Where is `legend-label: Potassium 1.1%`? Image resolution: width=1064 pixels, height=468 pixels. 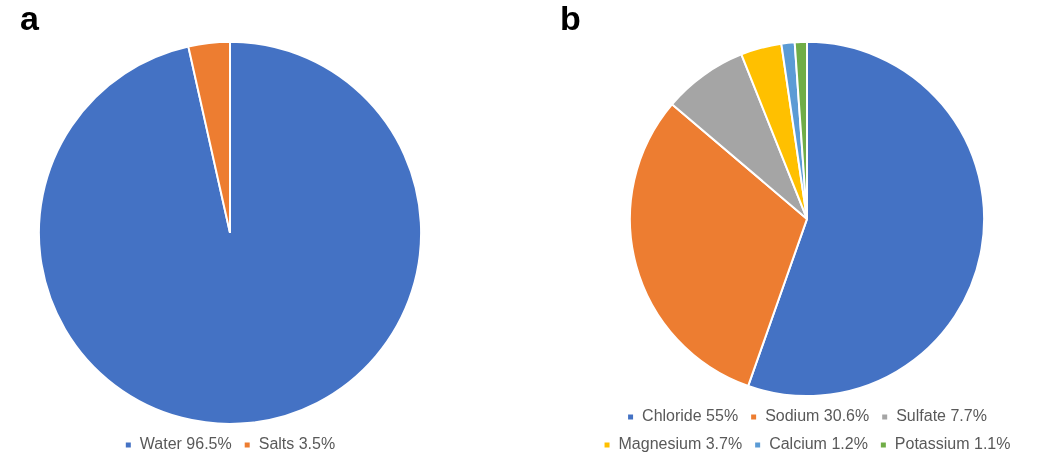
legend-label: Potassium 1.1% is located at coordinates (952, 444).